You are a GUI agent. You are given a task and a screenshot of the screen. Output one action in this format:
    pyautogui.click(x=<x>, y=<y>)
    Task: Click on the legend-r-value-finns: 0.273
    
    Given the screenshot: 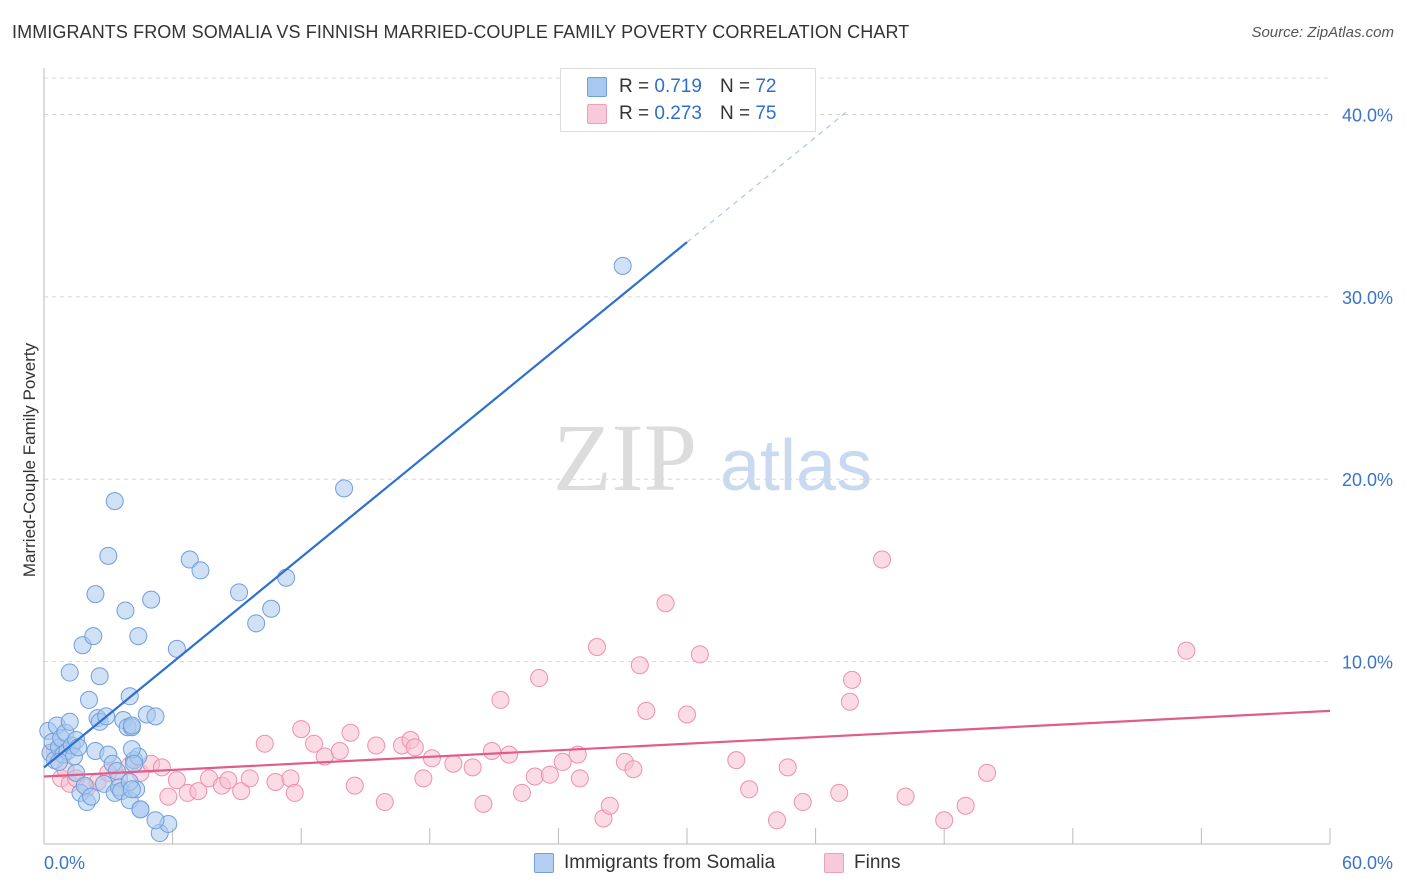 What is the action you would take?
    pyautogui.click(x=678, y=113)
    